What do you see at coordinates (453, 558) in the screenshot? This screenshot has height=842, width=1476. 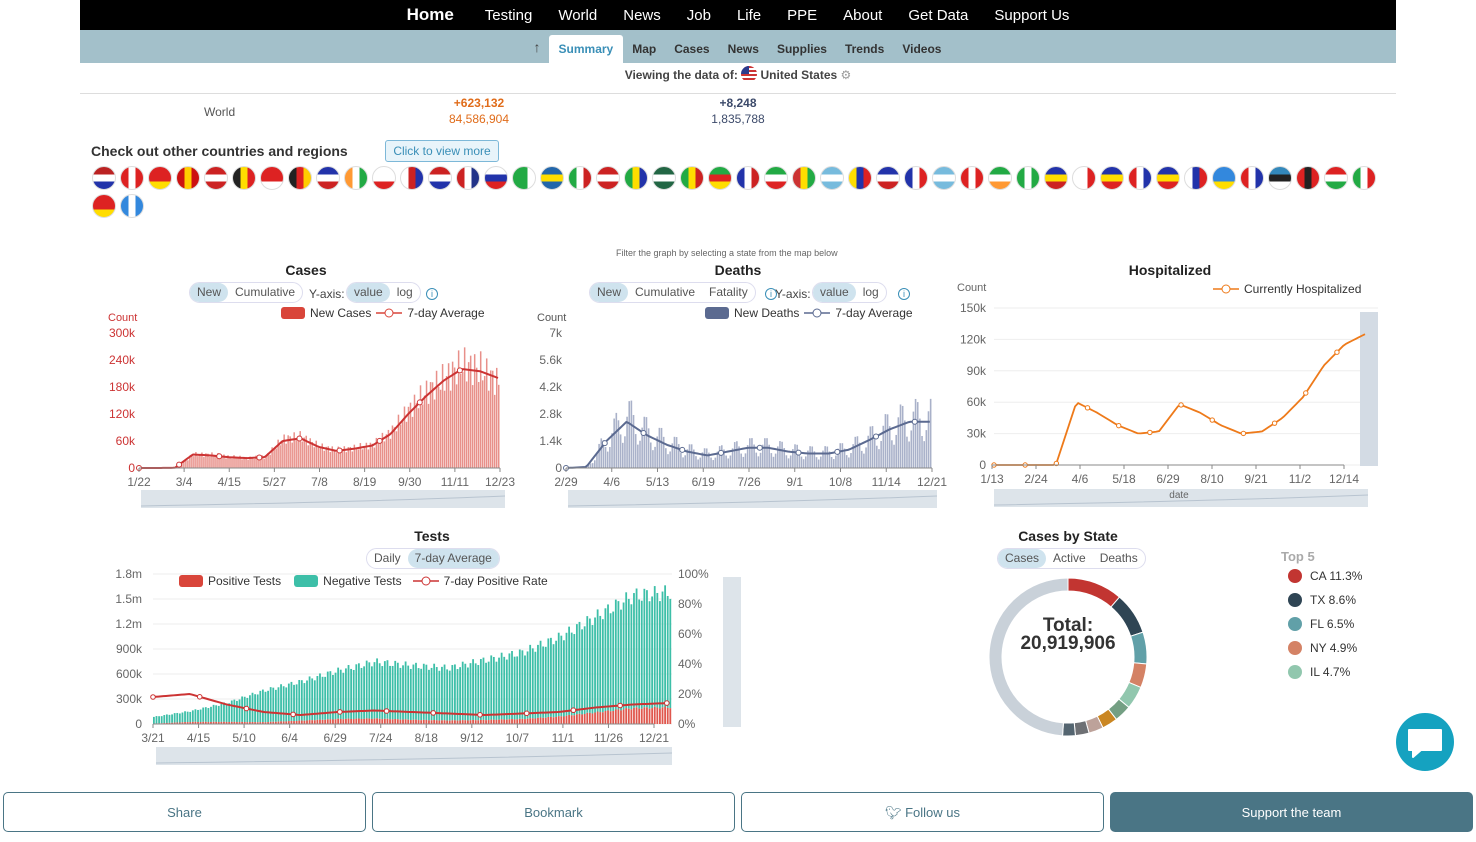 I see `tests-average-option: 7-day Average` at bounding box center [453, 558].